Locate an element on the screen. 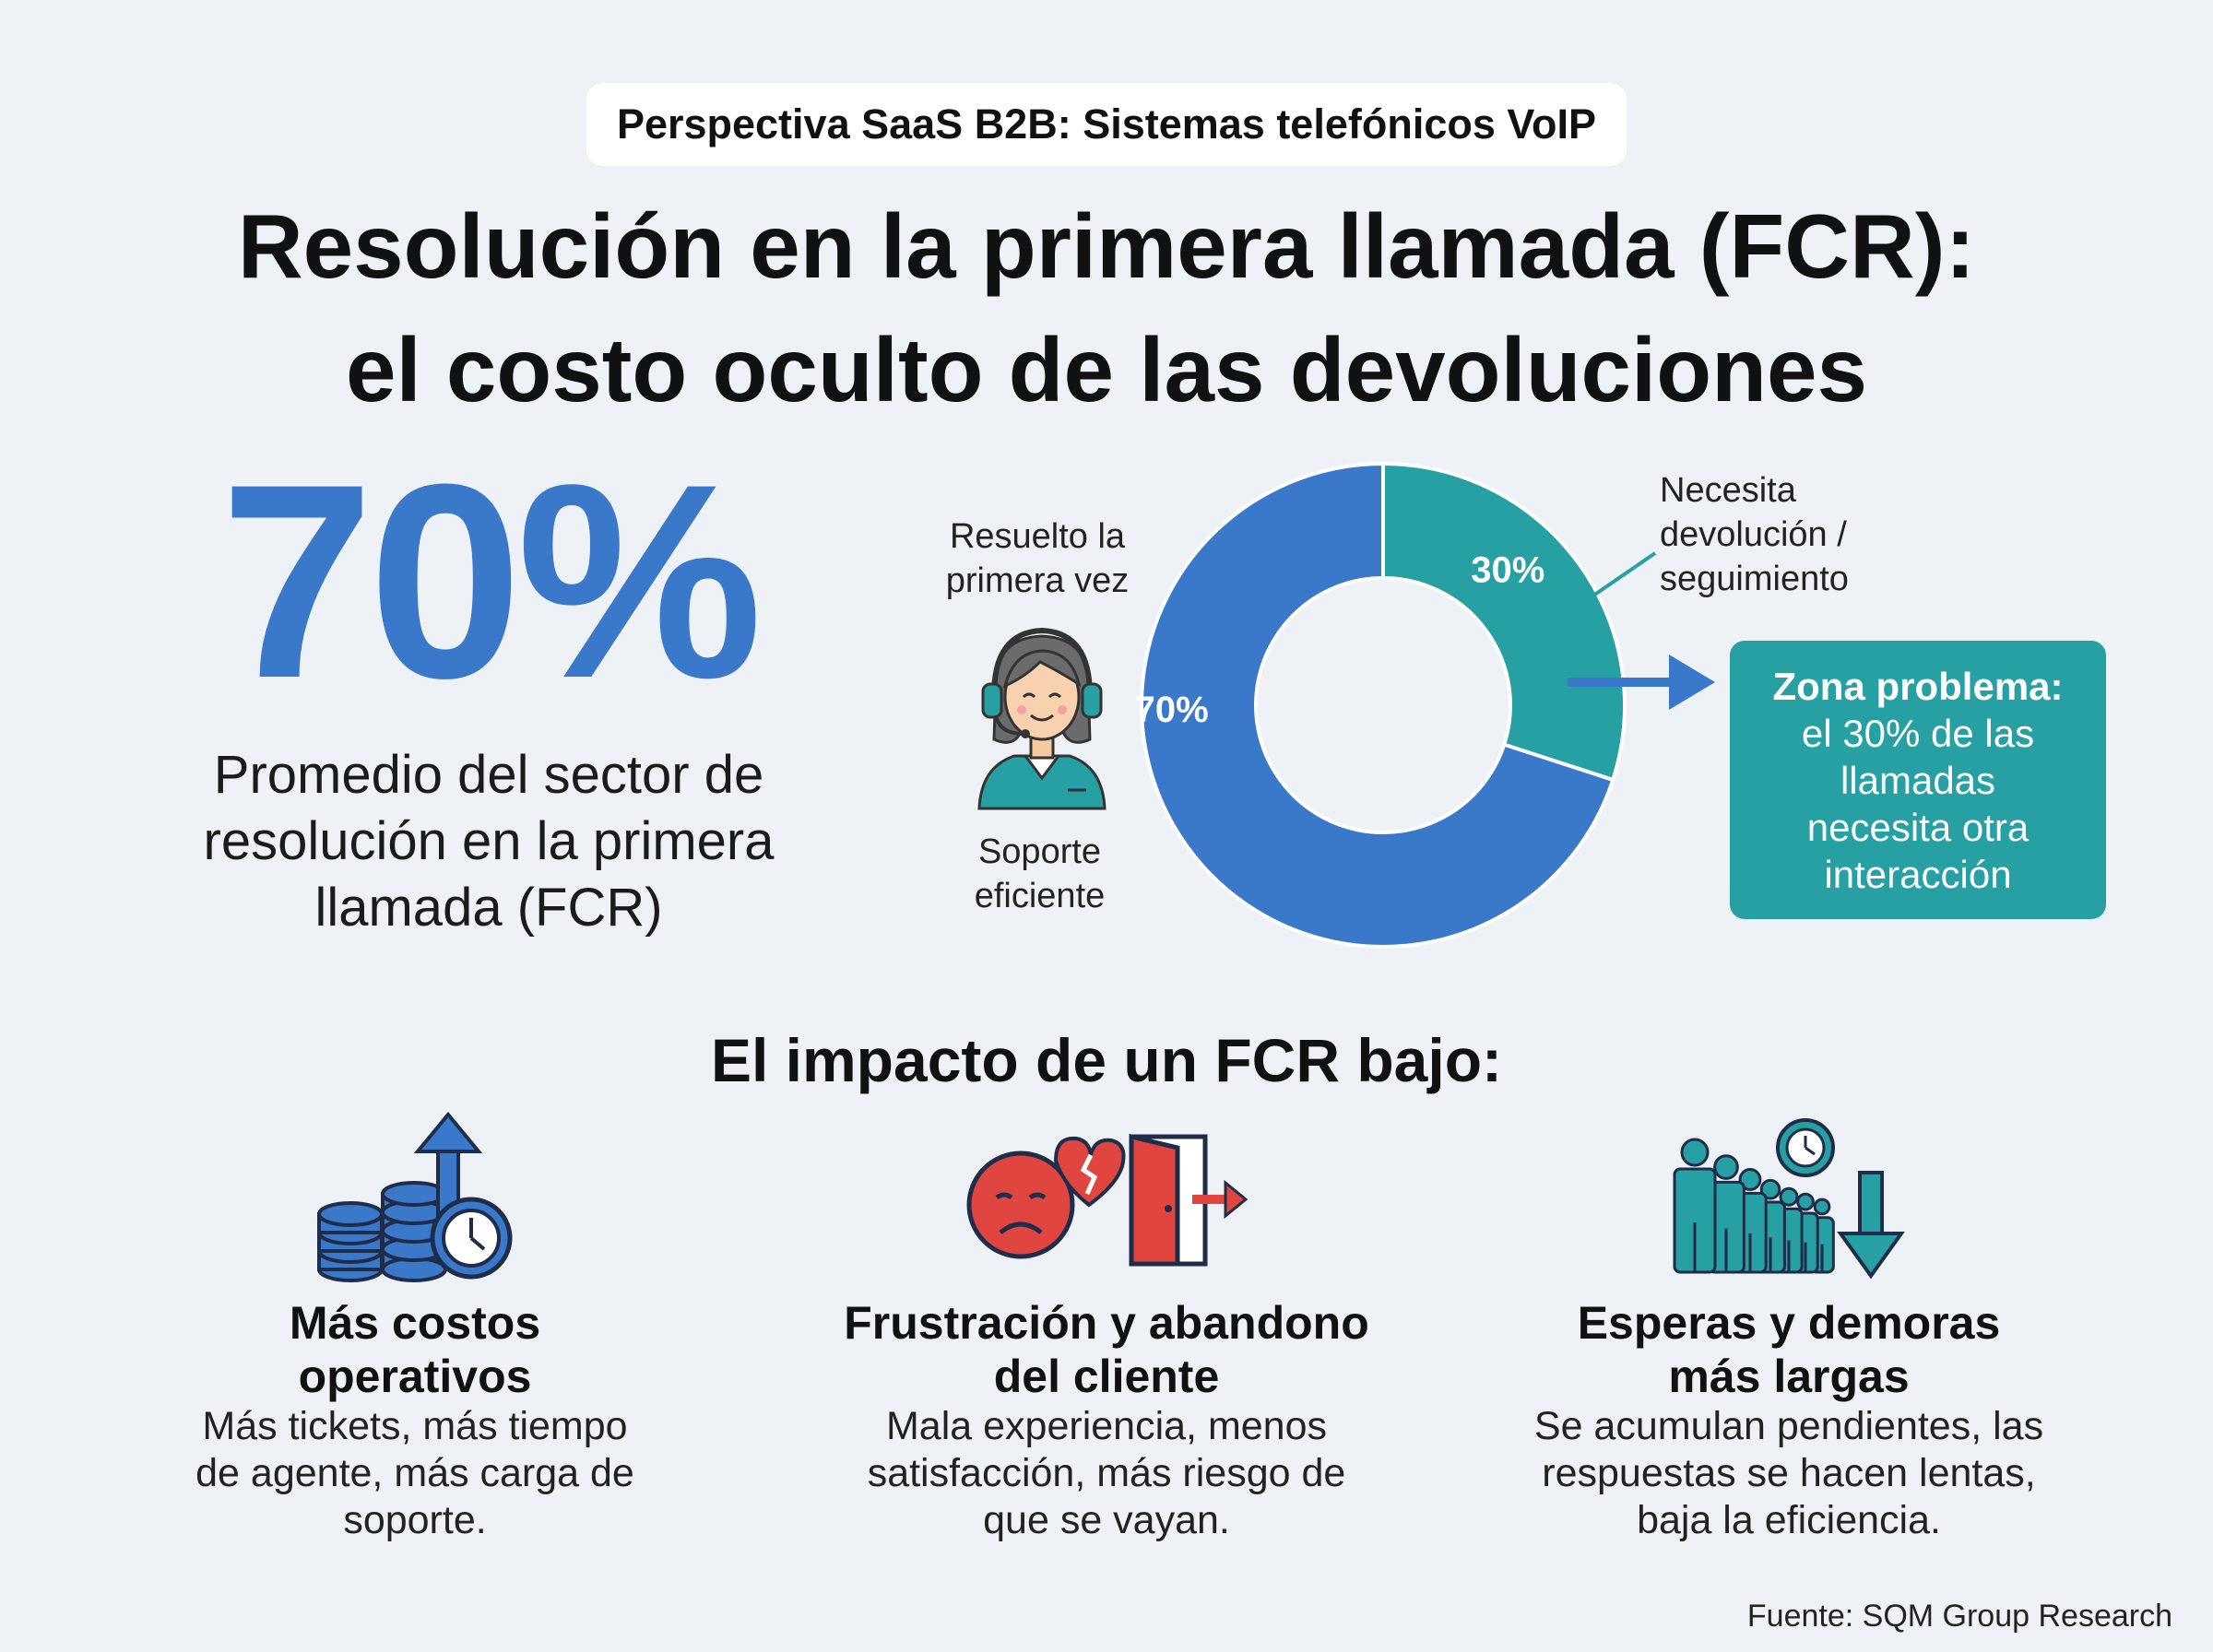 The width and height of the screenshot is (2213, 1652). problem-heading: Zona problema: is located at coordinates (1918, 686).